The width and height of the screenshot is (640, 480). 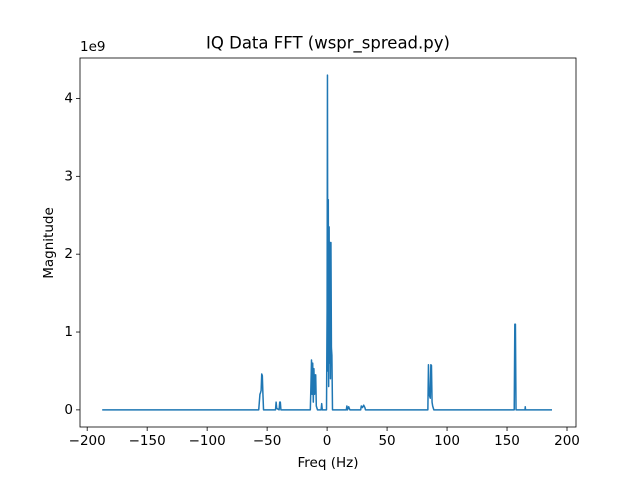 I want to click on x-tick-label: 50, so click(x=386, y=441).